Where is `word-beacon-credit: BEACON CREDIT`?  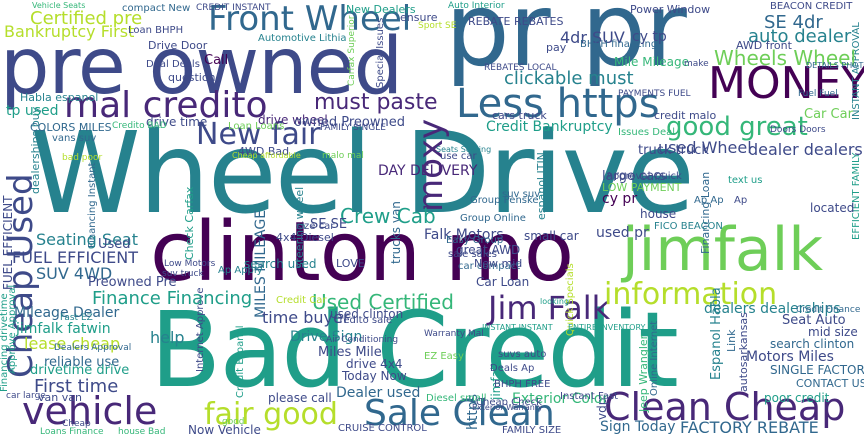 word-beacon-credit: BEACON CREDIT is located at coordinates (811, 6).